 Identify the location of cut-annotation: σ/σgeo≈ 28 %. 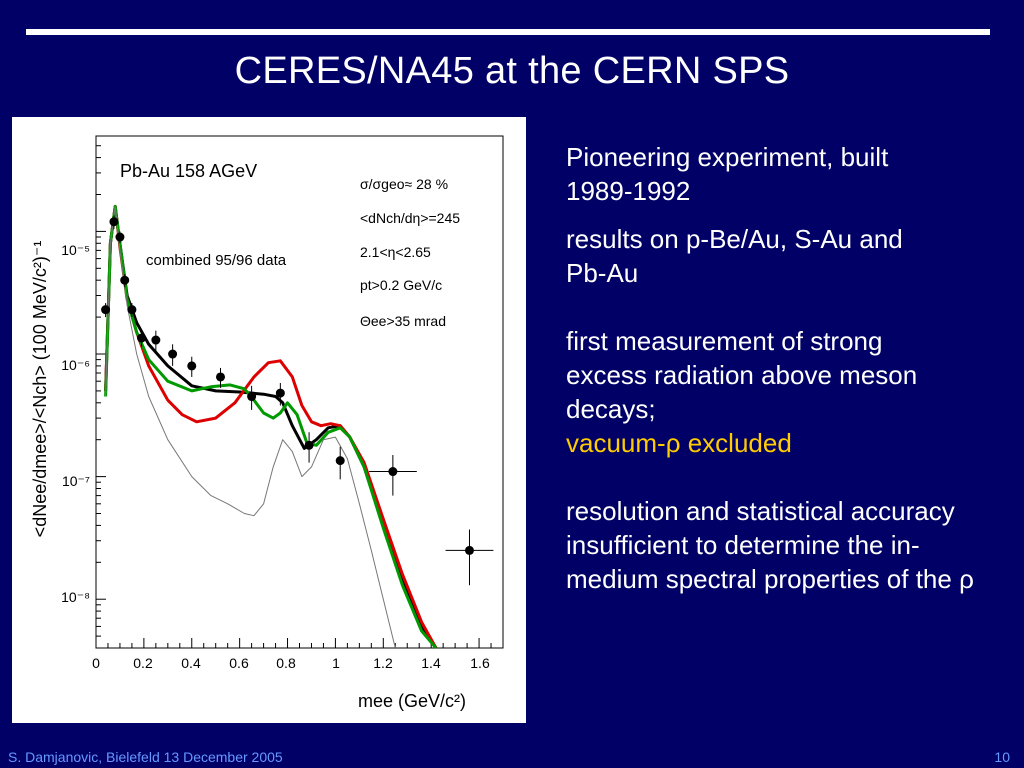
(404, 184).